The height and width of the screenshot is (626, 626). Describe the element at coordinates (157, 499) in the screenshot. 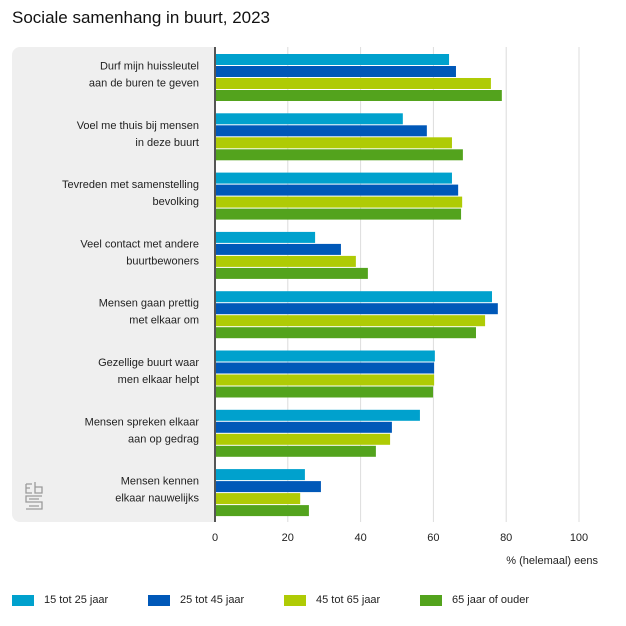

I see `category-label: elkaar nauwelijks` at that location.